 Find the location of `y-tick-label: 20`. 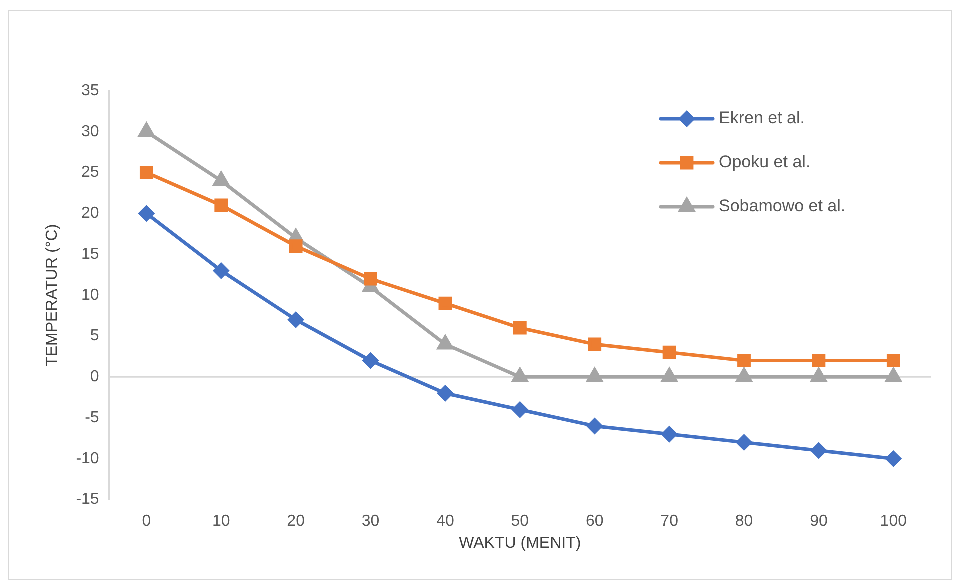

y-tick-label: 20 is located at coordinates (91, 213).